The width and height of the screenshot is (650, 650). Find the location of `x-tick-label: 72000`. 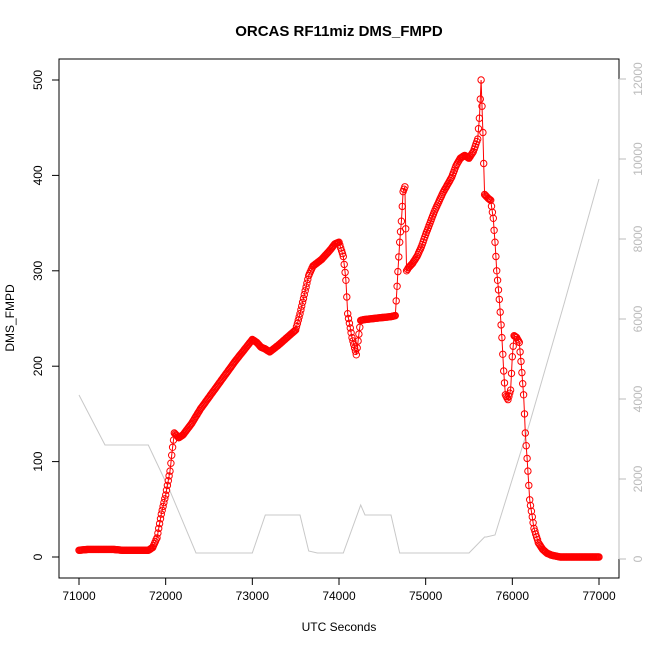

x-tick-label: 72000 is located at coordinates (166, 596).